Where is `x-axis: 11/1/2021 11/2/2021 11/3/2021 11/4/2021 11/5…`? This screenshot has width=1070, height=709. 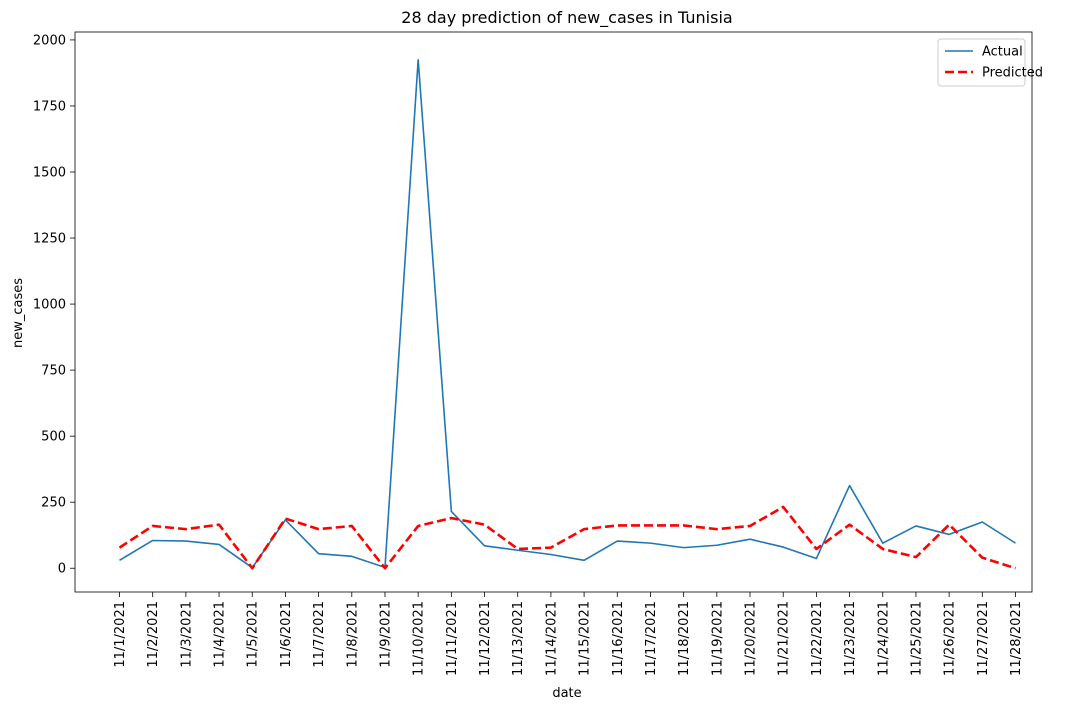
x-axis: 11/1/2021 11/2/2021 11/3/2021 11/4/2021 11/5… is located at coordinates (568, 634).